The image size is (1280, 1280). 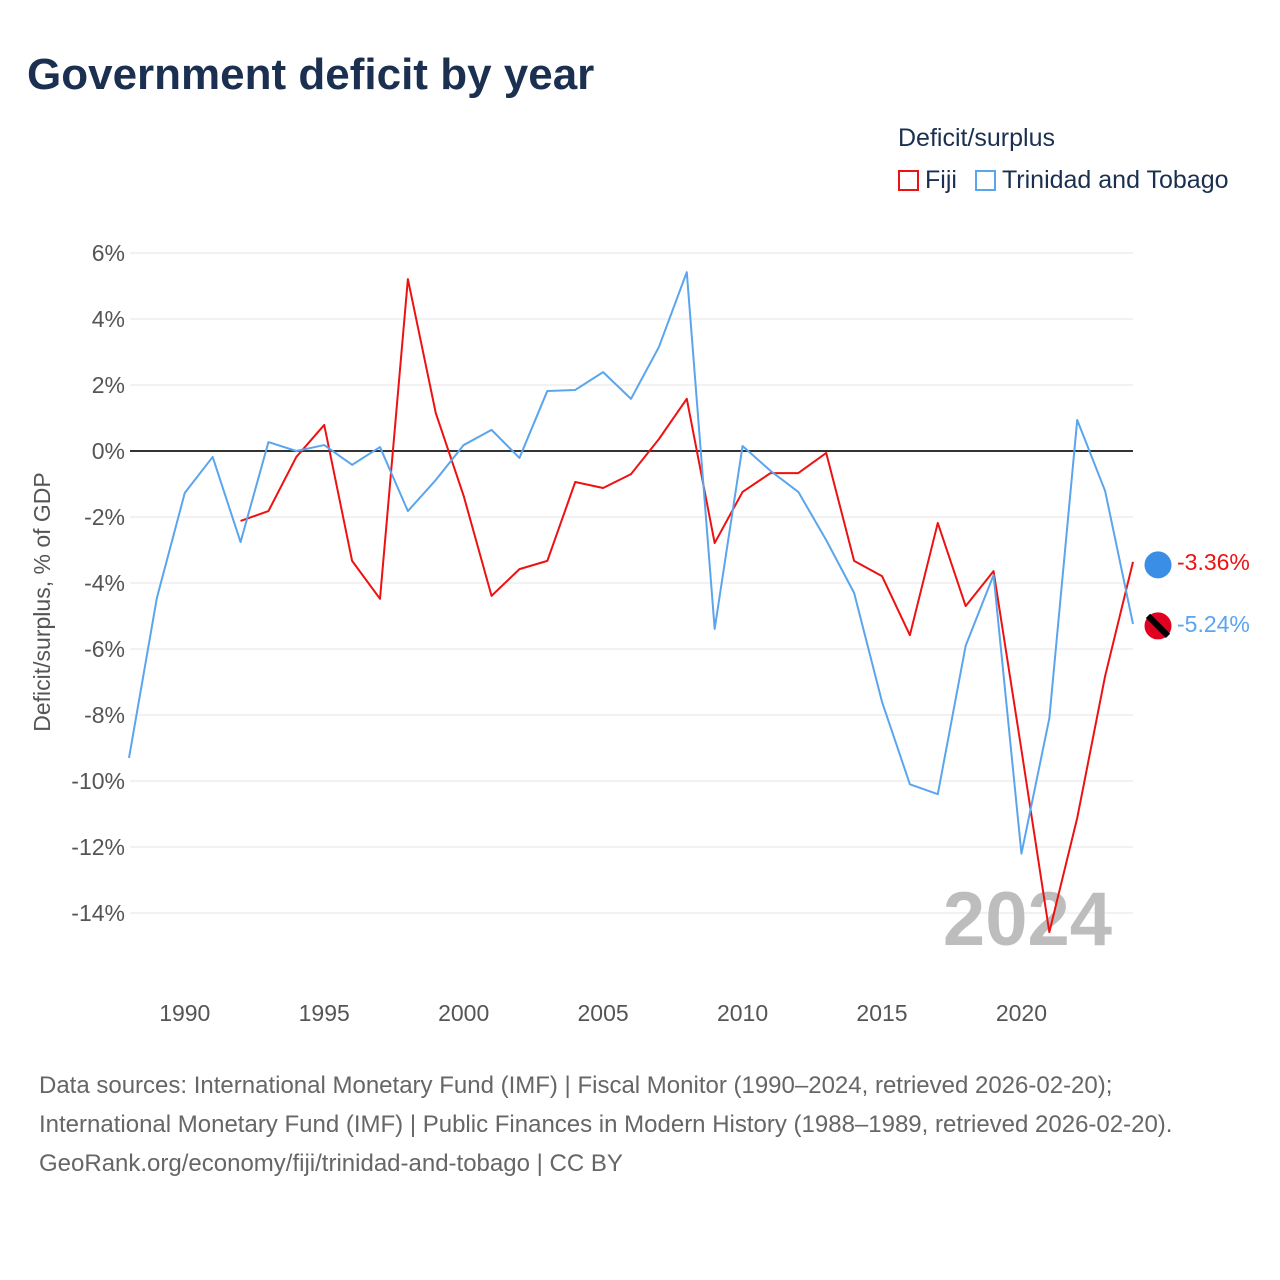 I want to click on y-tick-label: -8%, so click(x=104, y=715).